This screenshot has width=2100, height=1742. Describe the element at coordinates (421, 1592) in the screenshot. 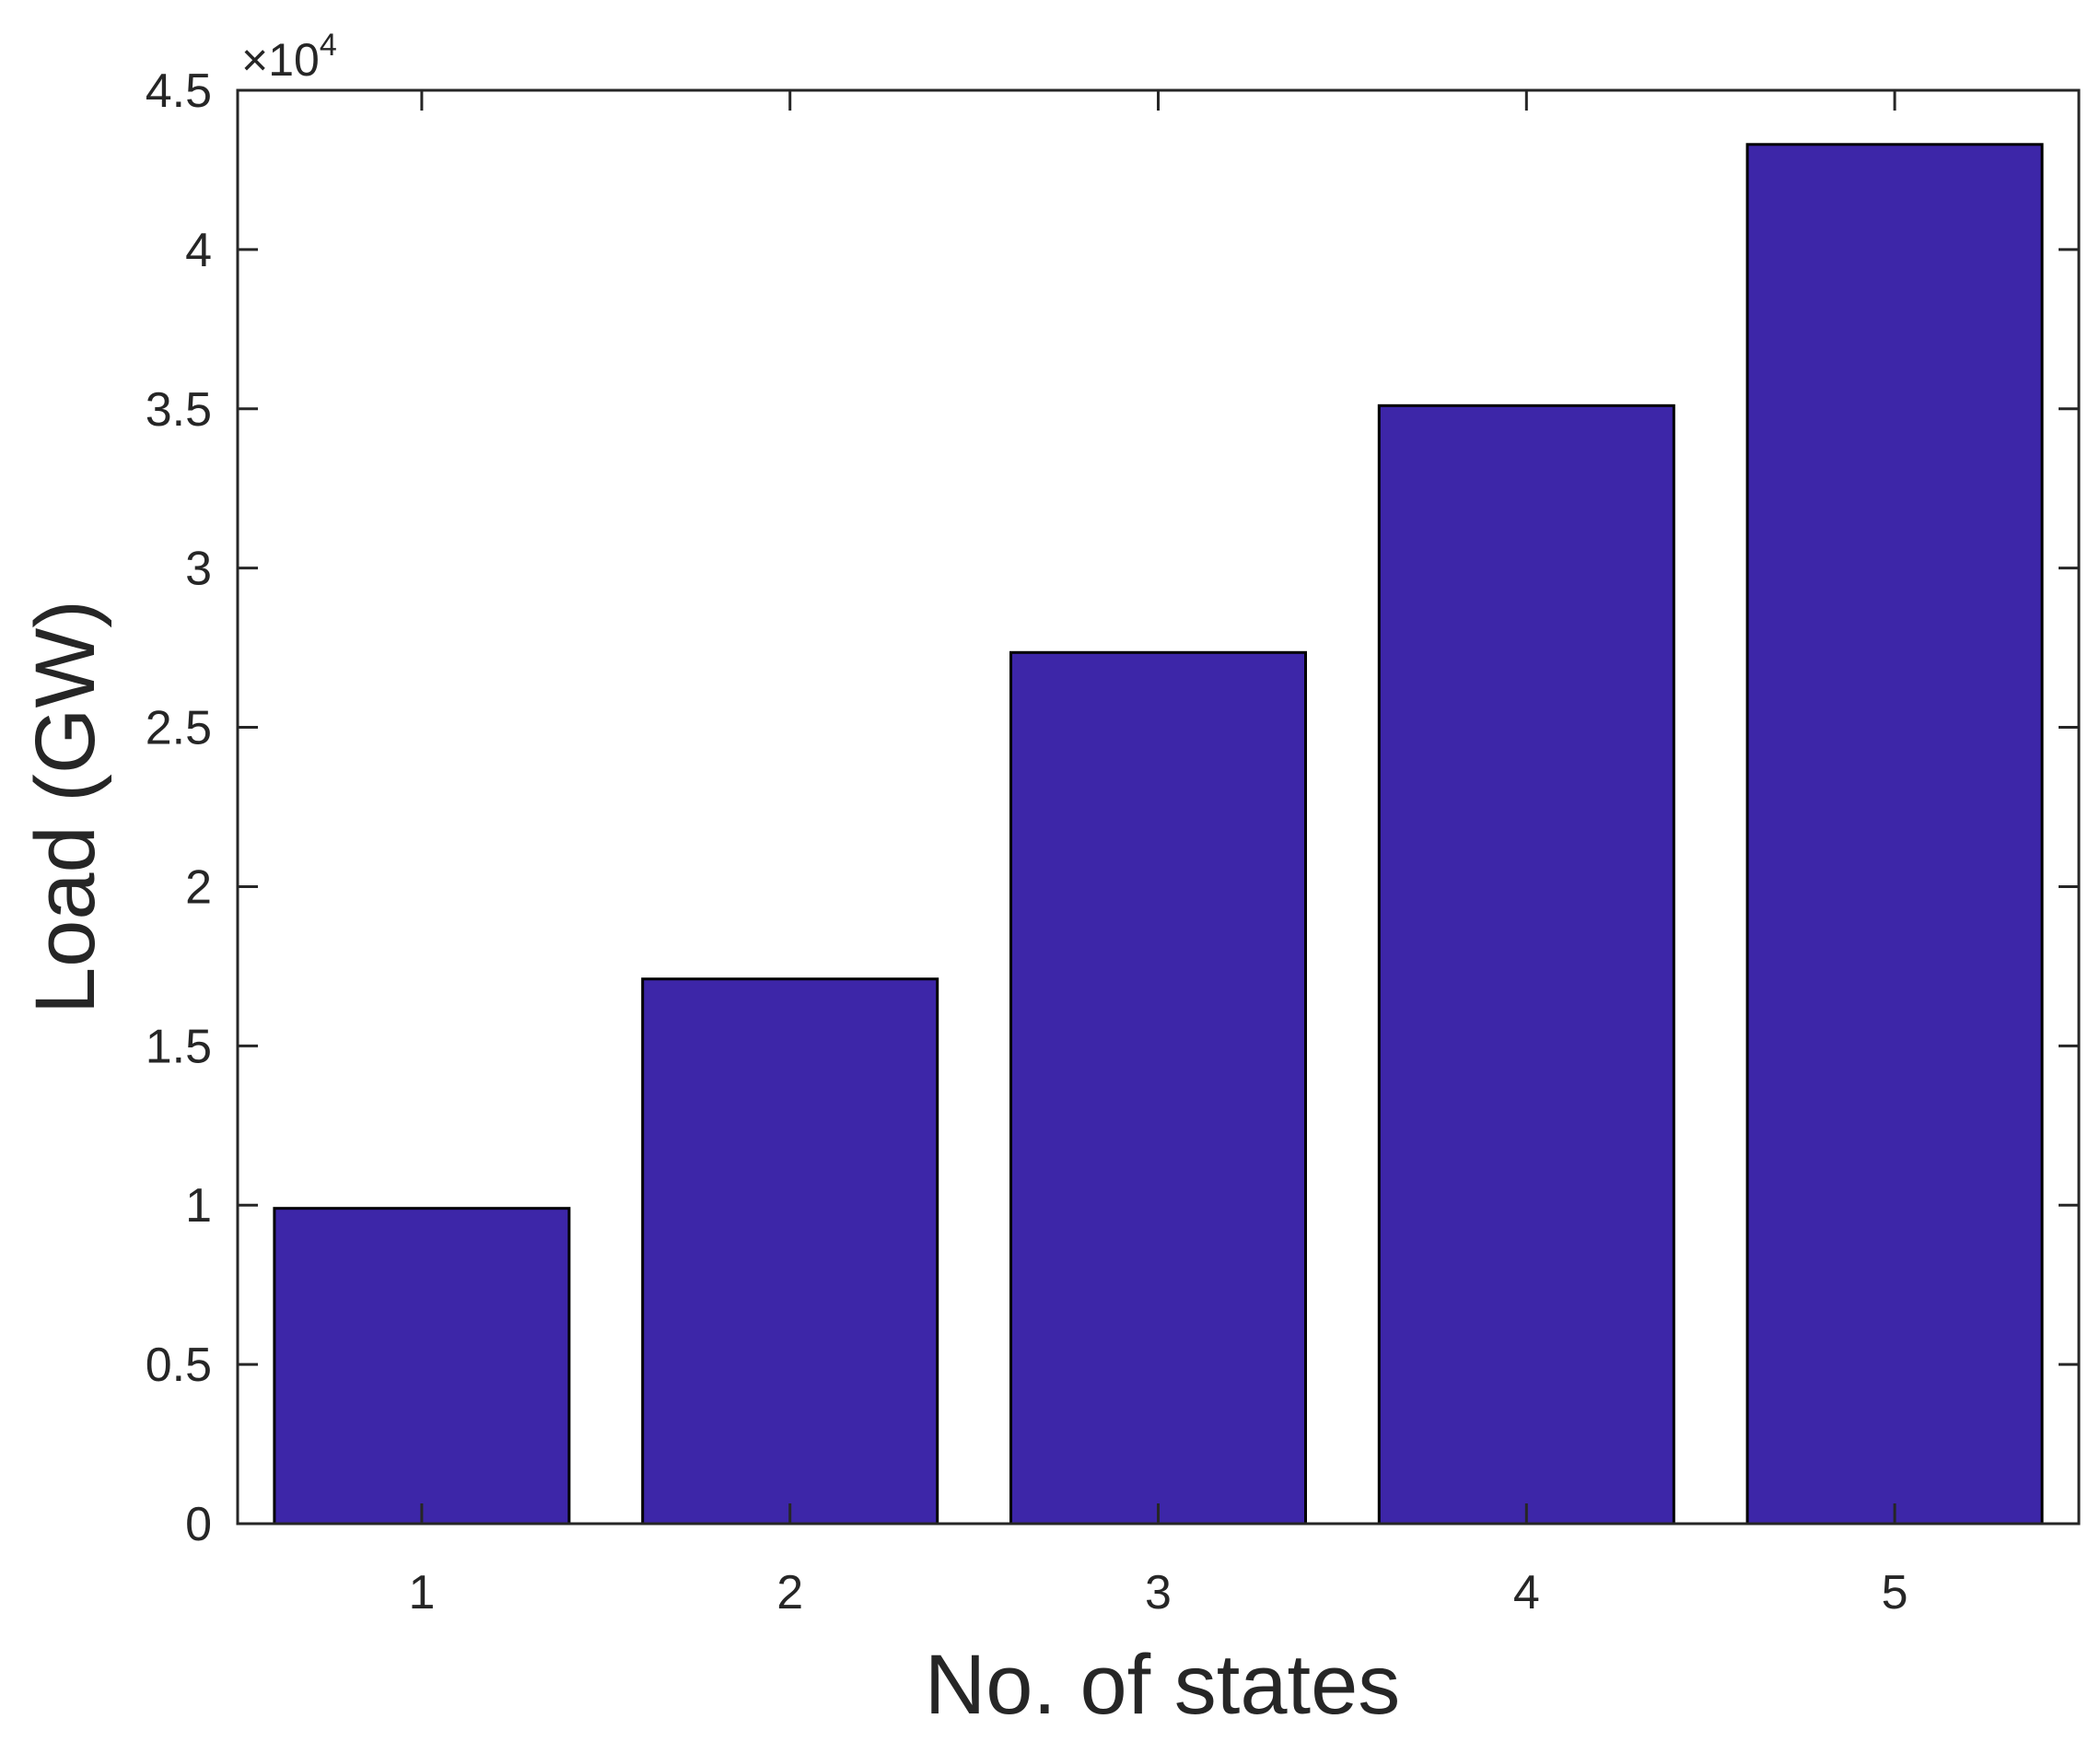

I see `x-tick-label-1: 1` at that location.